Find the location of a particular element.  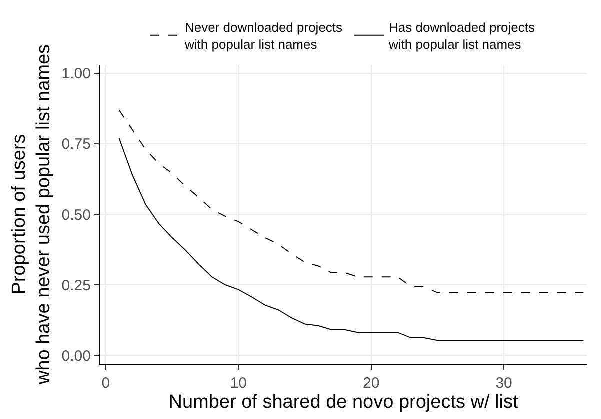

y-tick-label: 0.50 is located at coordinates (76, 215).